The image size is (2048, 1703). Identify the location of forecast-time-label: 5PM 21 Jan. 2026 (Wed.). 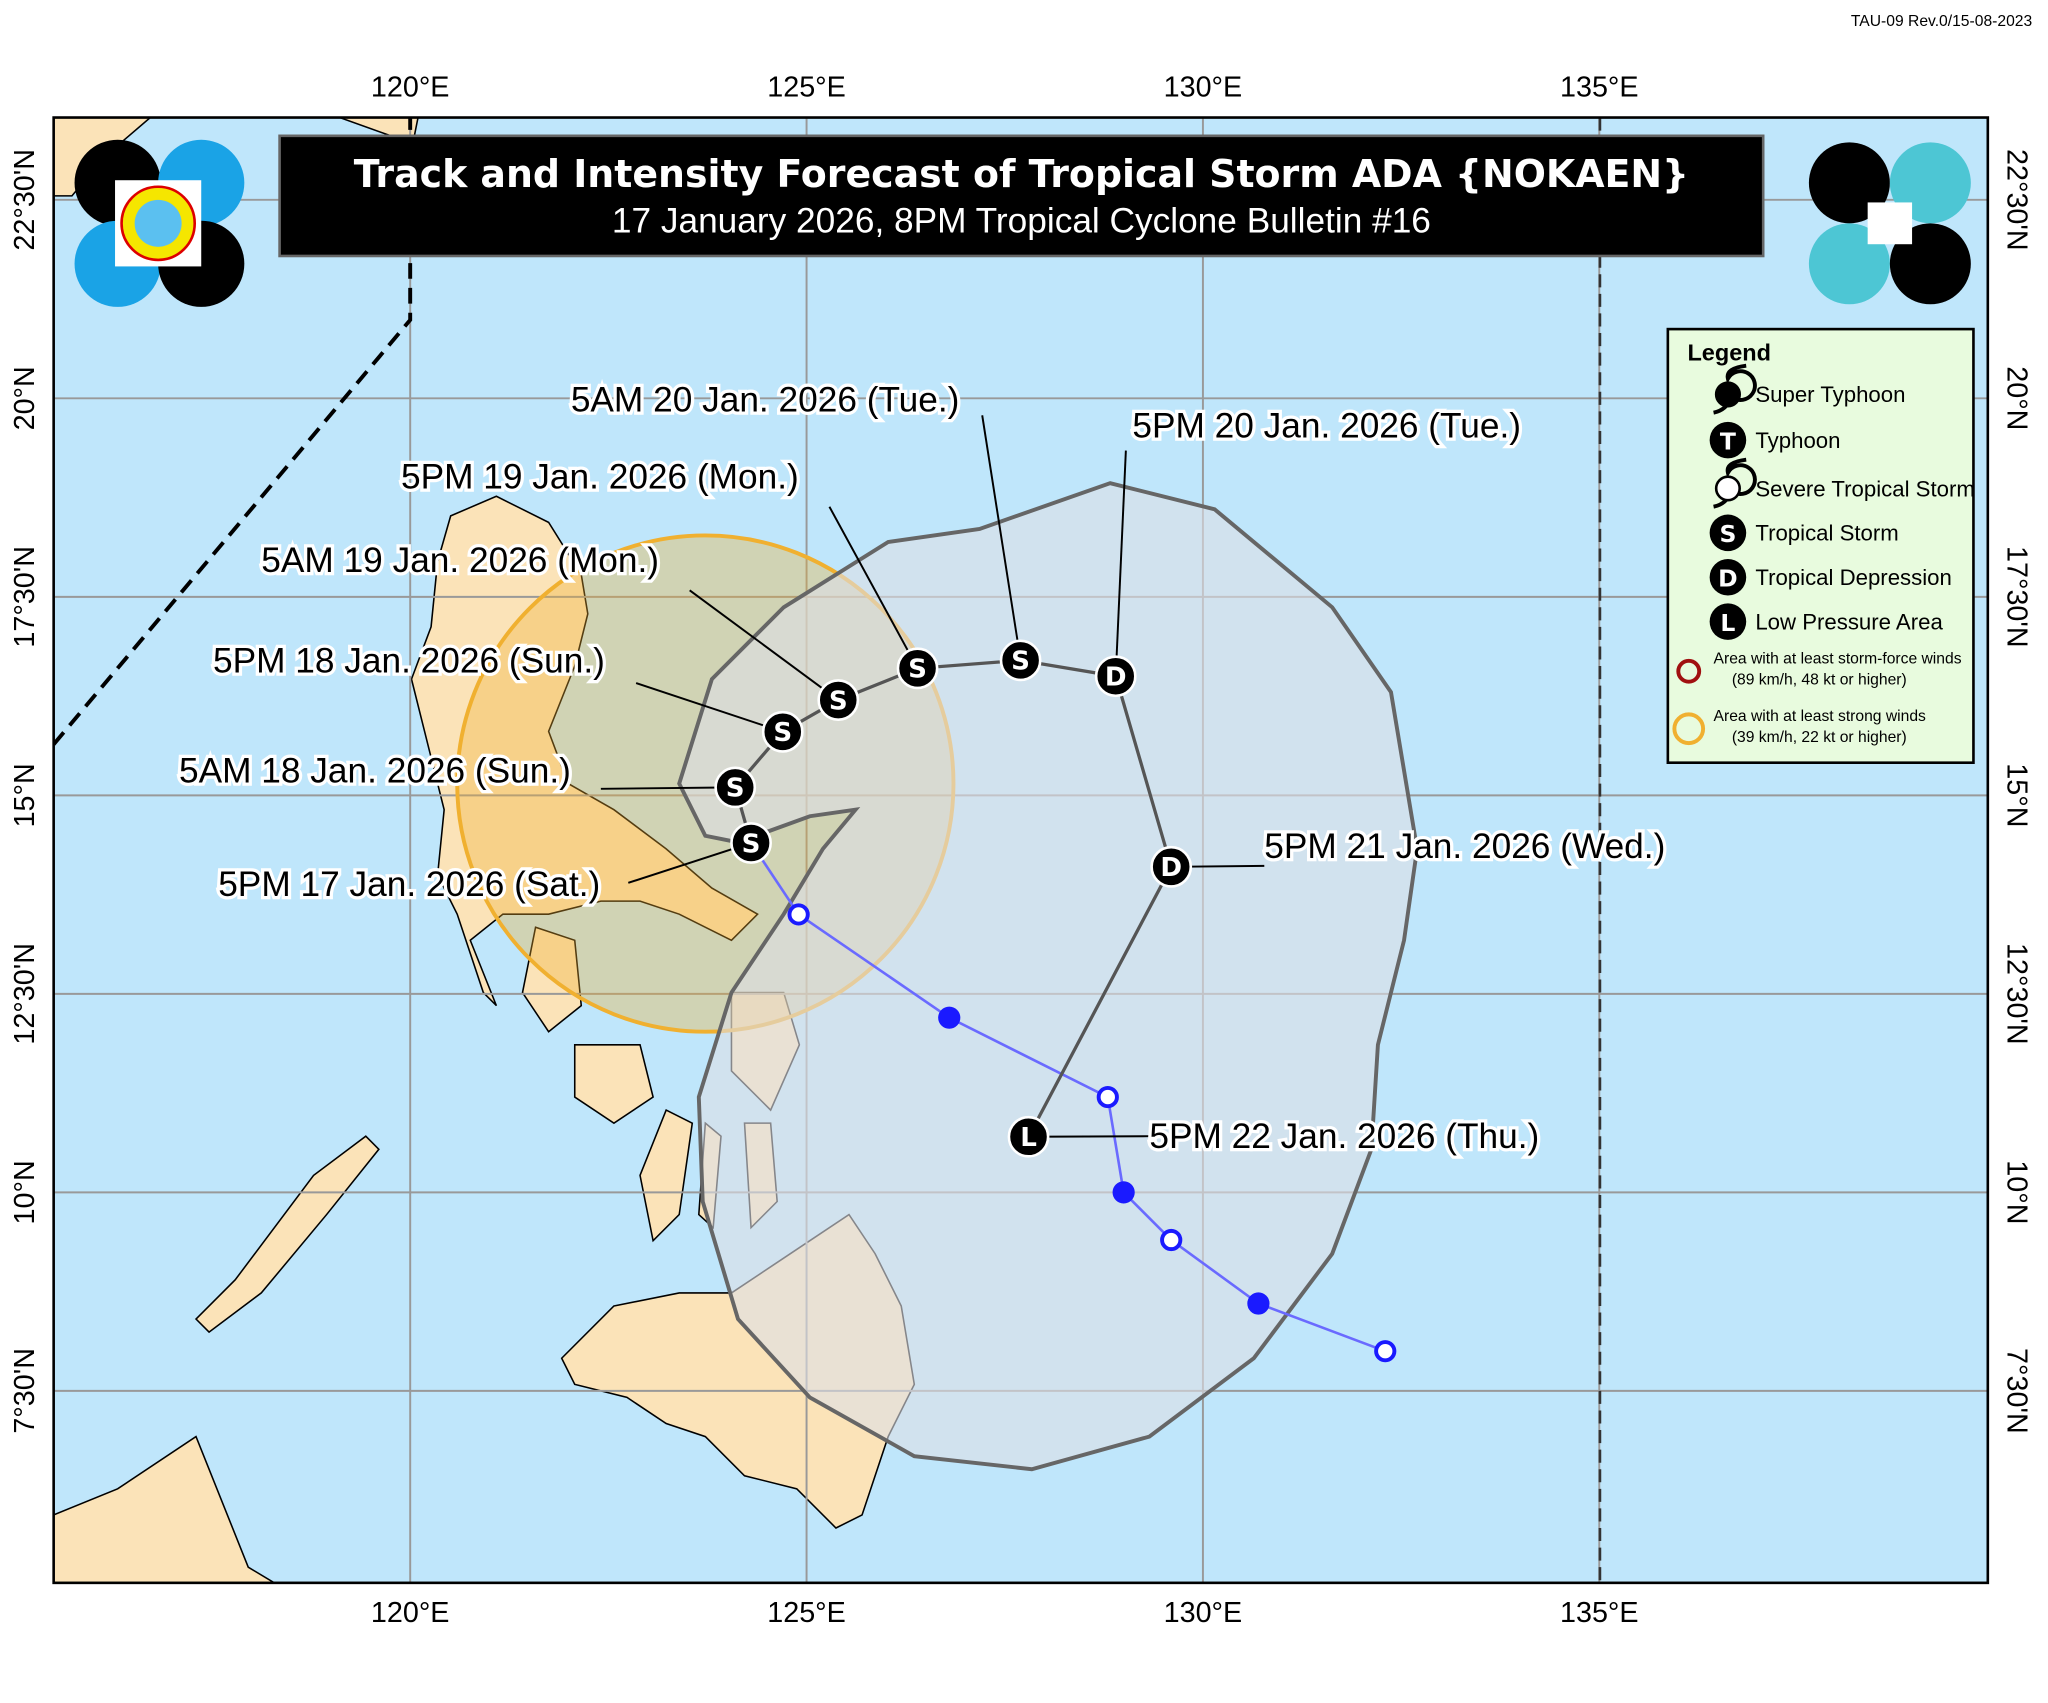
(1464, 846).